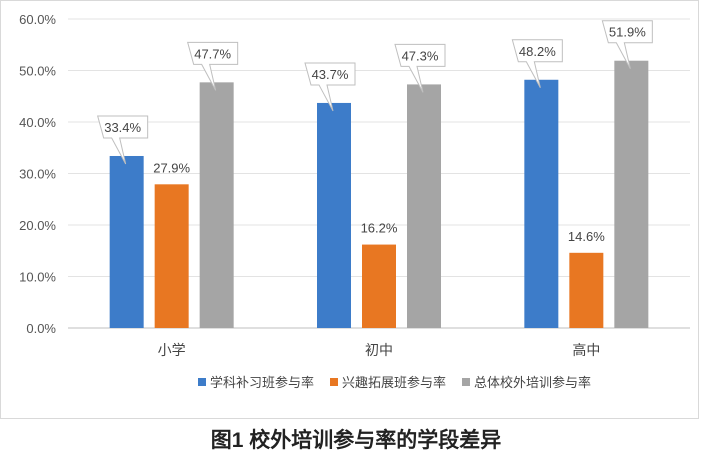  Describe the element at coordinates (262, 382) in the screenshot. I see `legend-label: 学科补习班参与率` at that location.